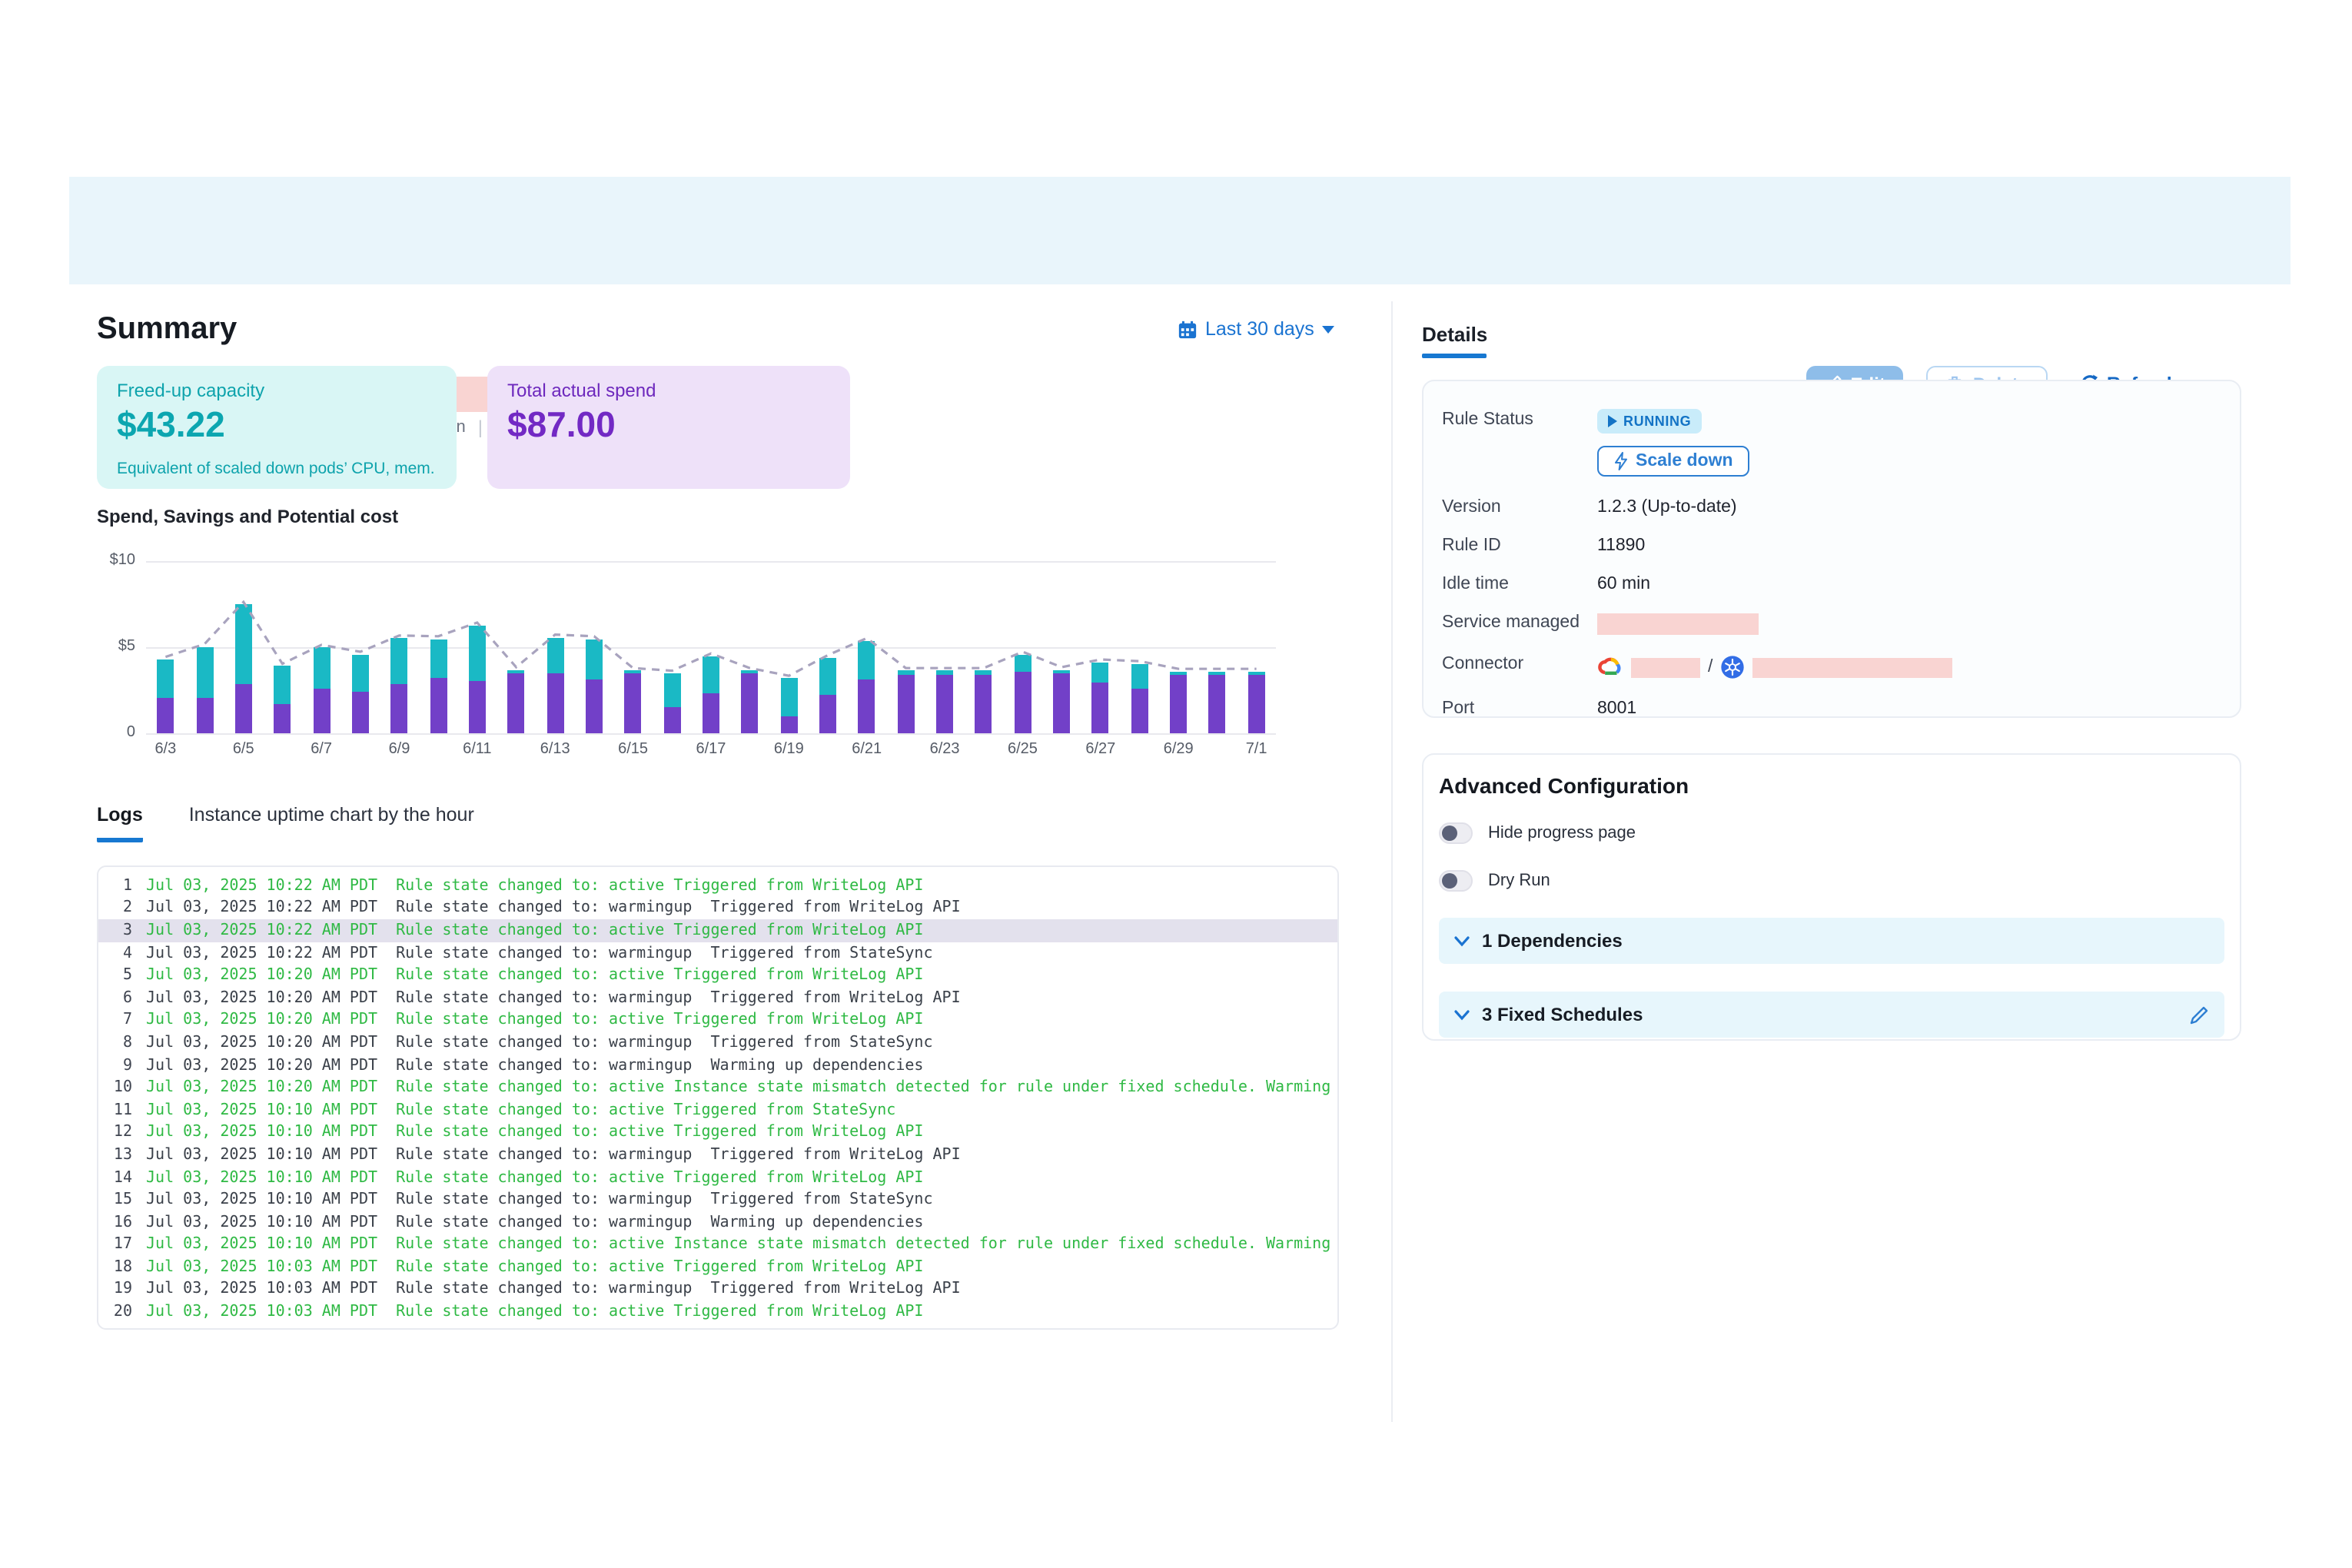 This screenshot has width=2352, height=1568. Describe the element at coordinates (945, 701) in the screenshot. I see `chart-bar-6/23` at that location.